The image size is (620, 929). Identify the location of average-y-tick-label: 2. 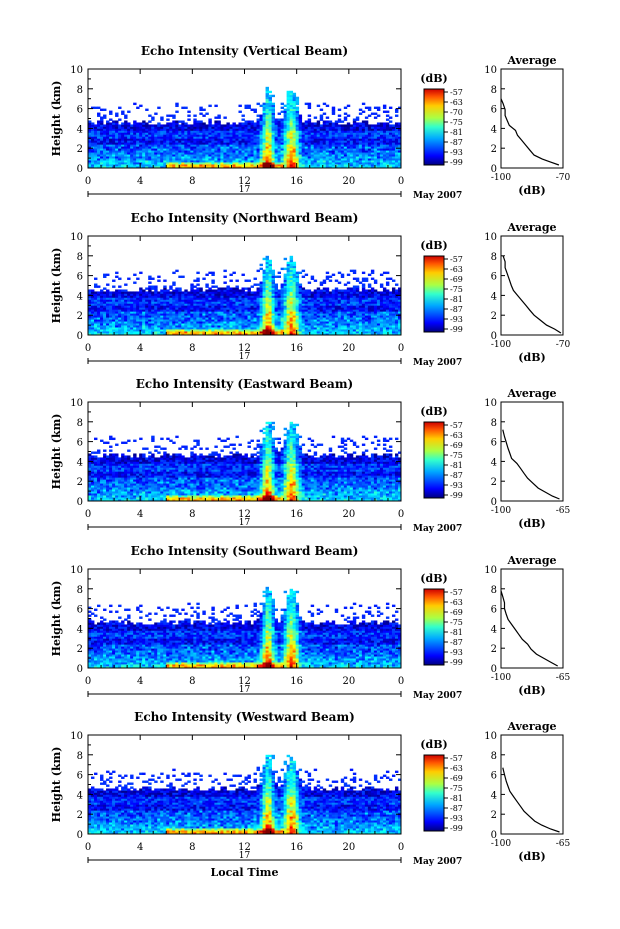
(494, 149).